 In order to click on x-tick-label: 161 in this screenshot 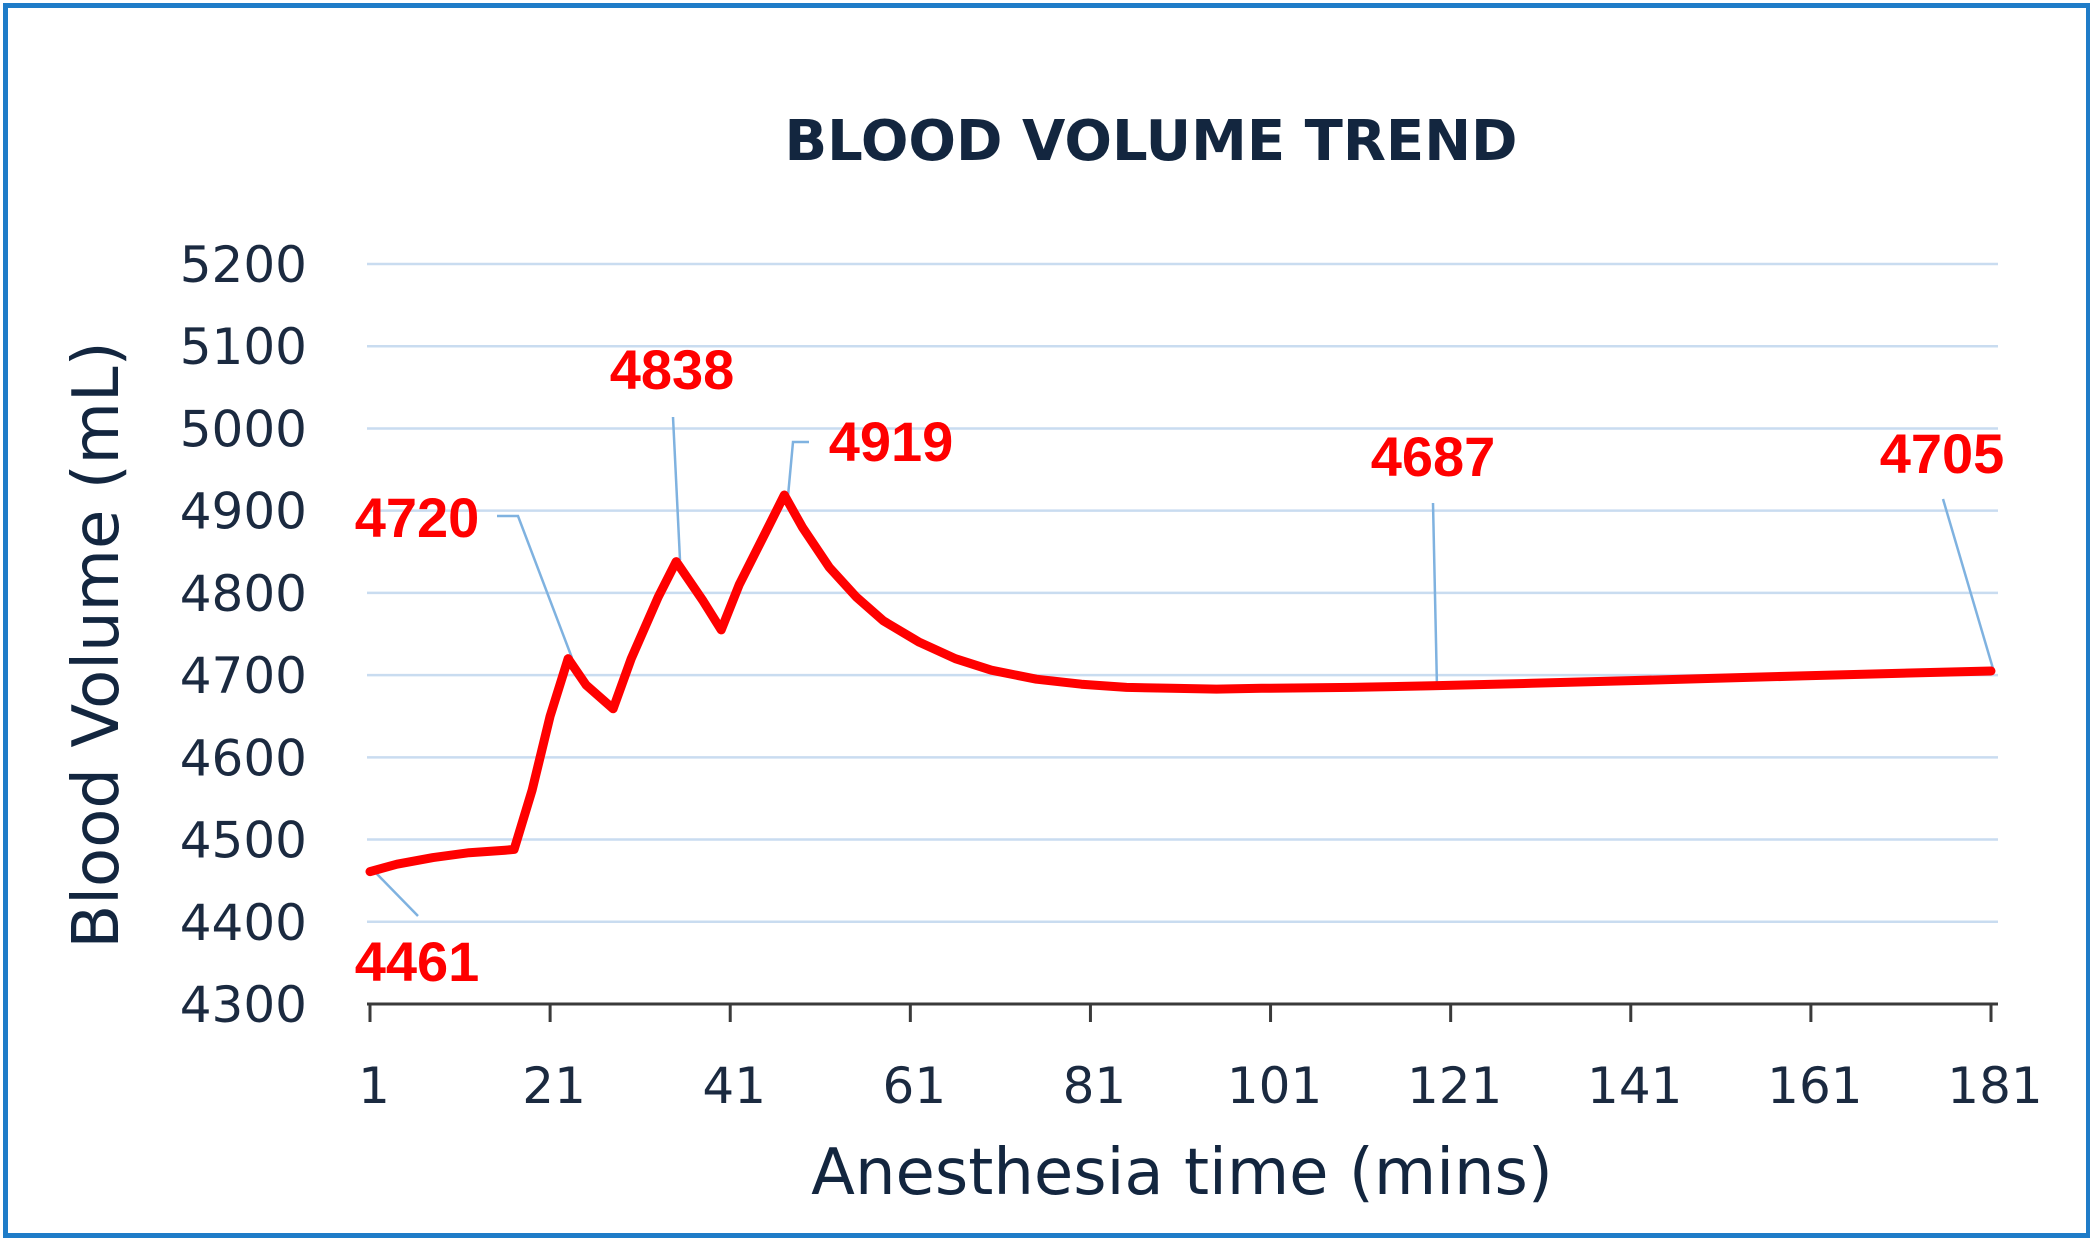, I will do `click(1814, 1086)`.